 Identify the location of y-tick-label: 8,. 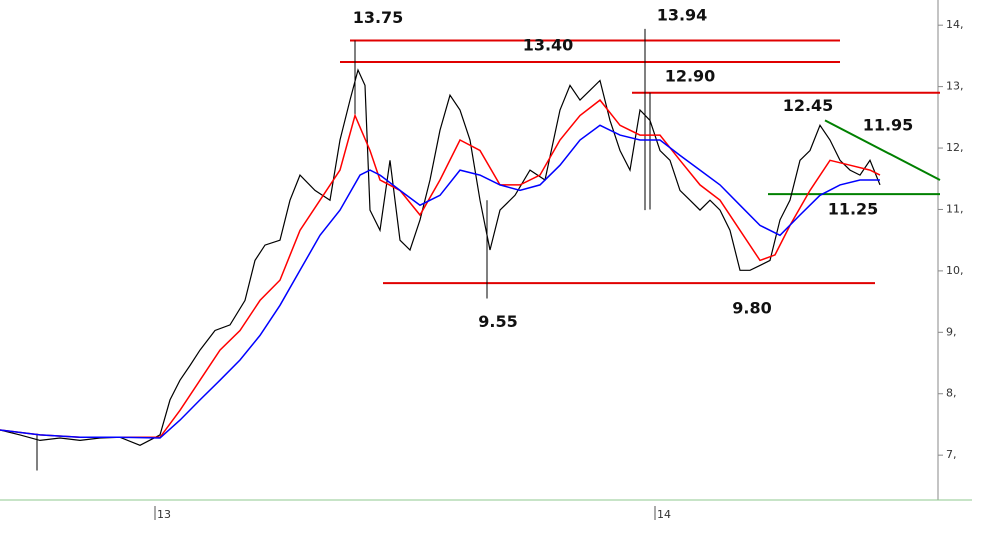
(951, 393).